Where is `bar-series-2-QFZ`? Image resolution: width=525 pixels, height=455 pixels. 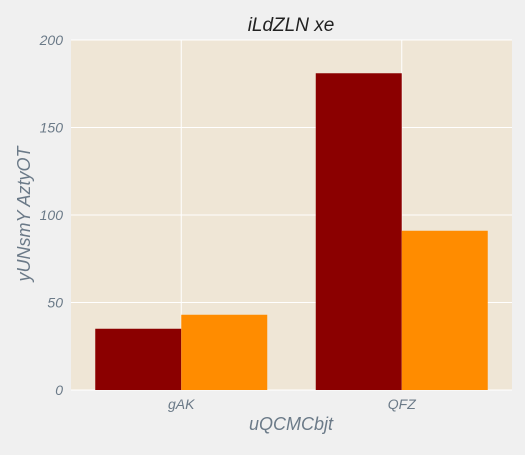 bar-series-2-QFZ is located at coordinates (444, 310).